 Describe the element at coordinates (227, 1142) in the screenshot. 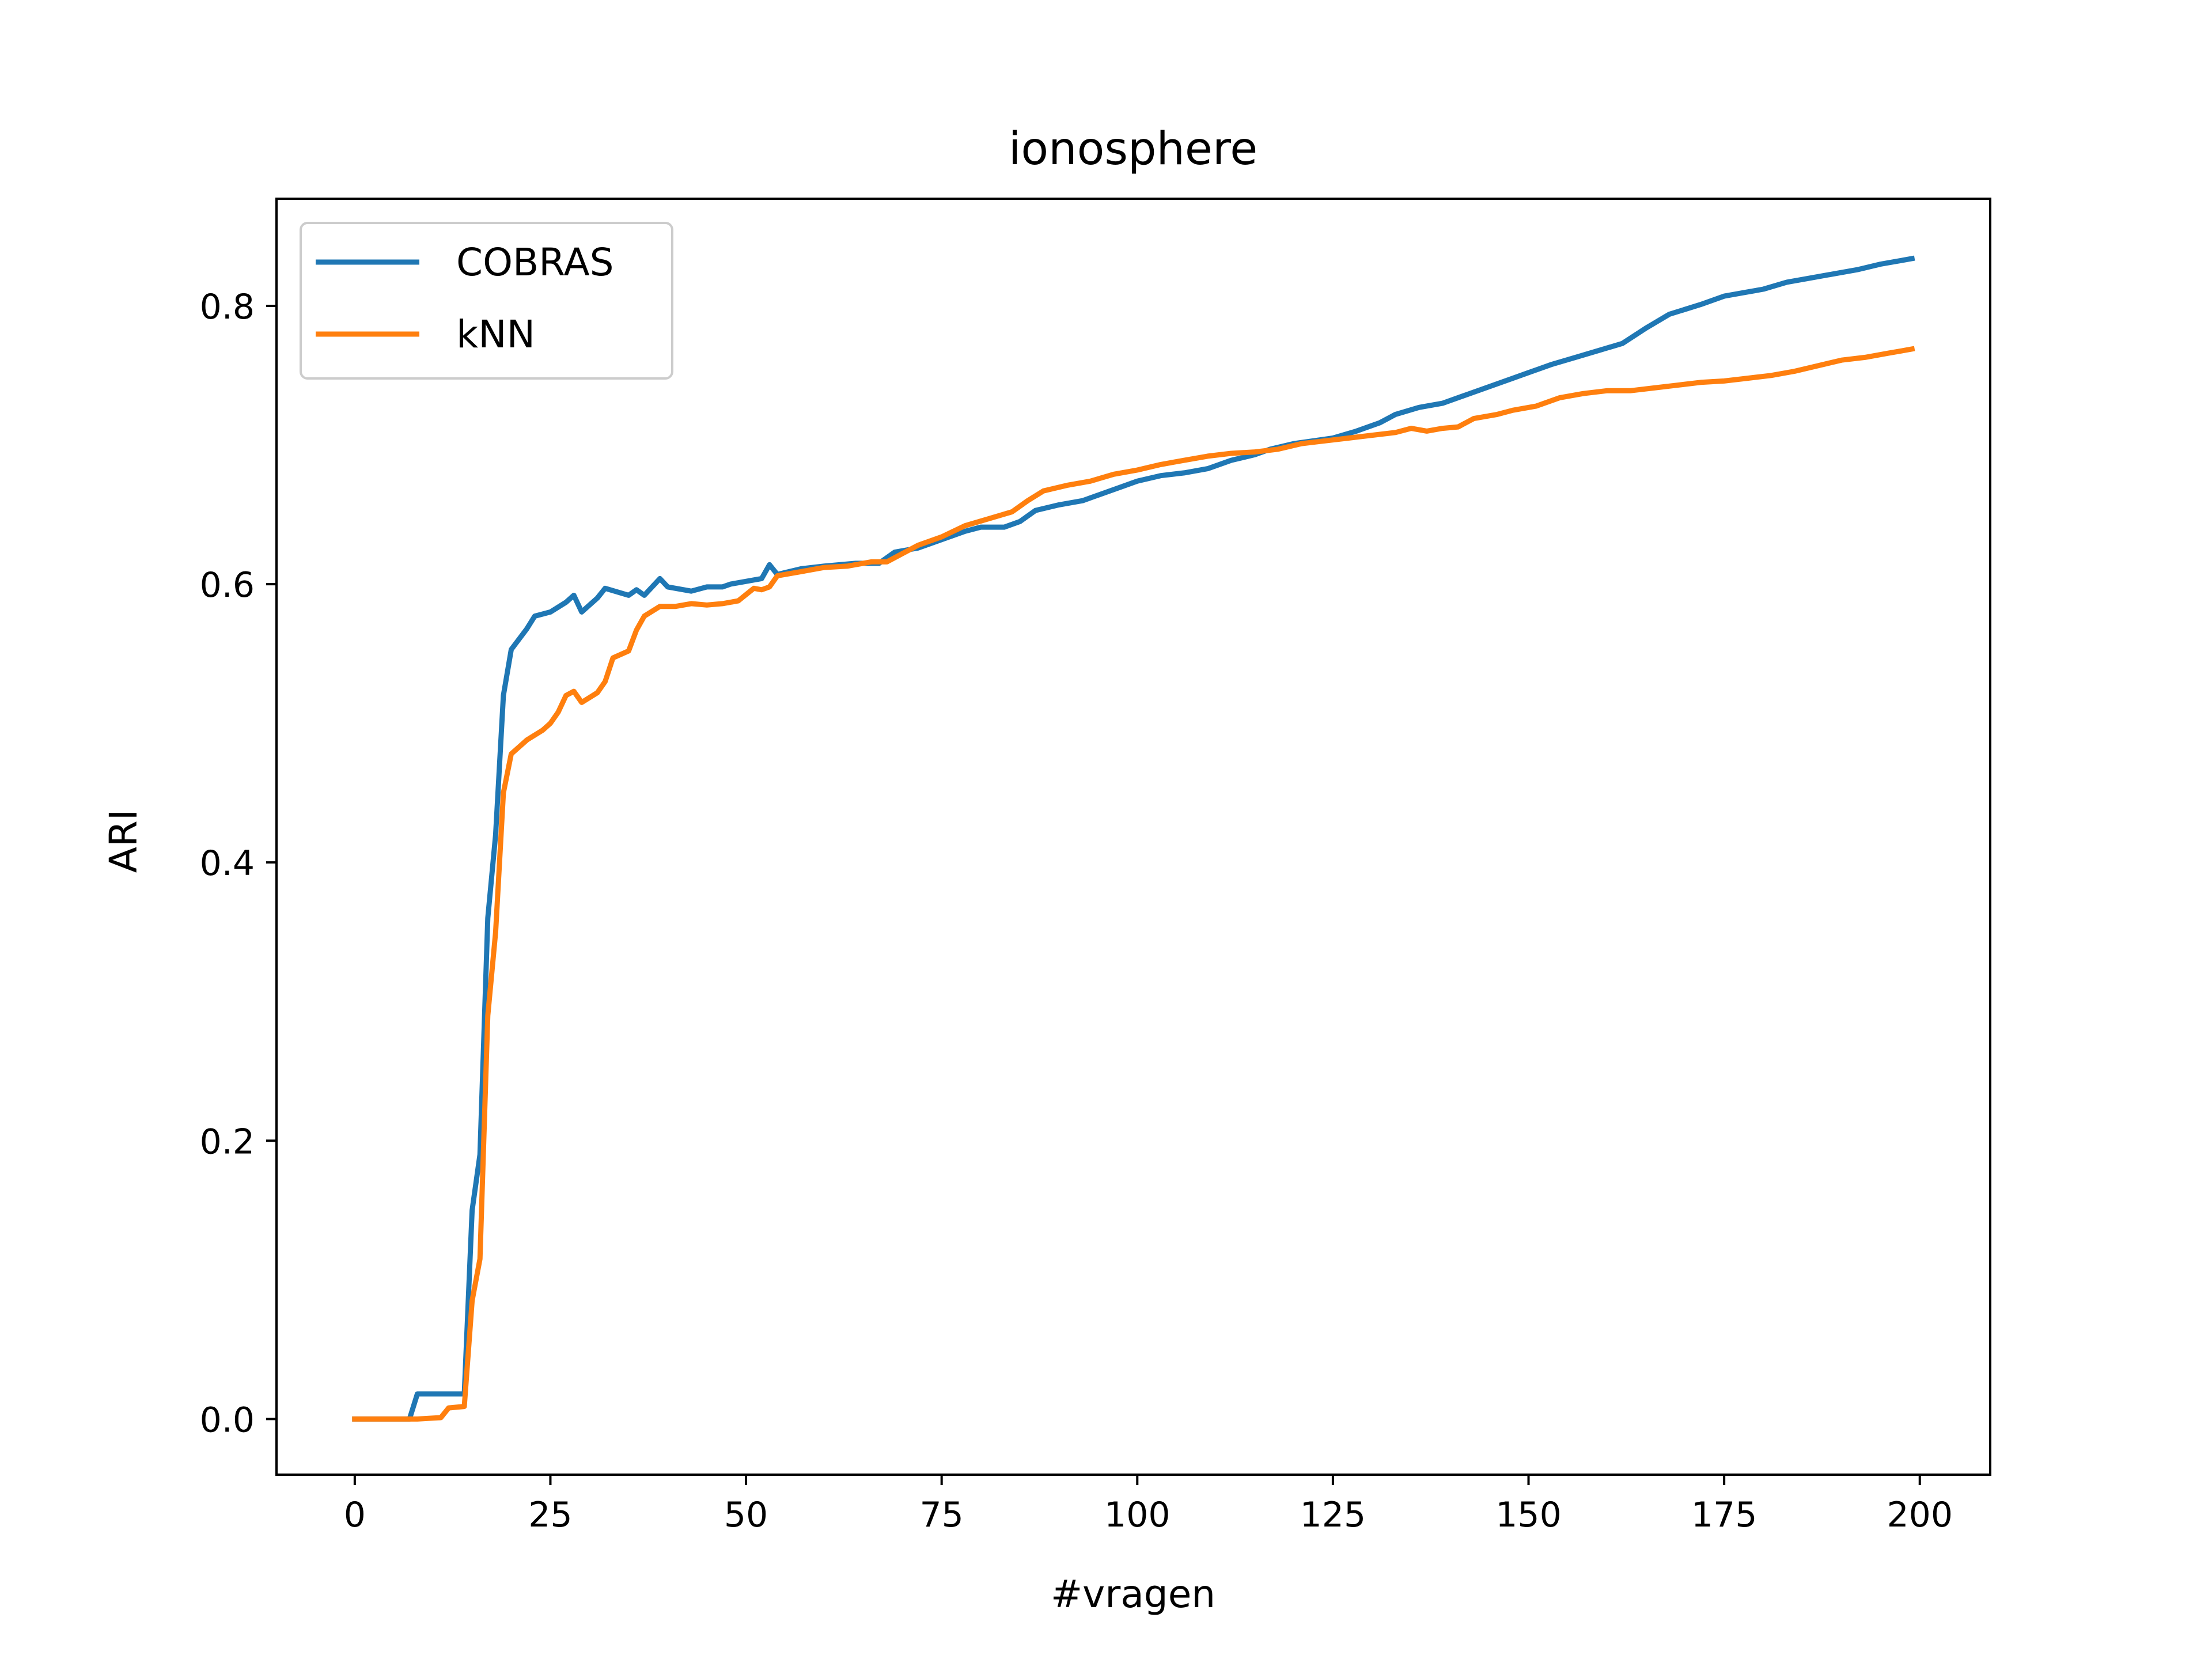

I see `y-tick-label: 0.2` at that location.